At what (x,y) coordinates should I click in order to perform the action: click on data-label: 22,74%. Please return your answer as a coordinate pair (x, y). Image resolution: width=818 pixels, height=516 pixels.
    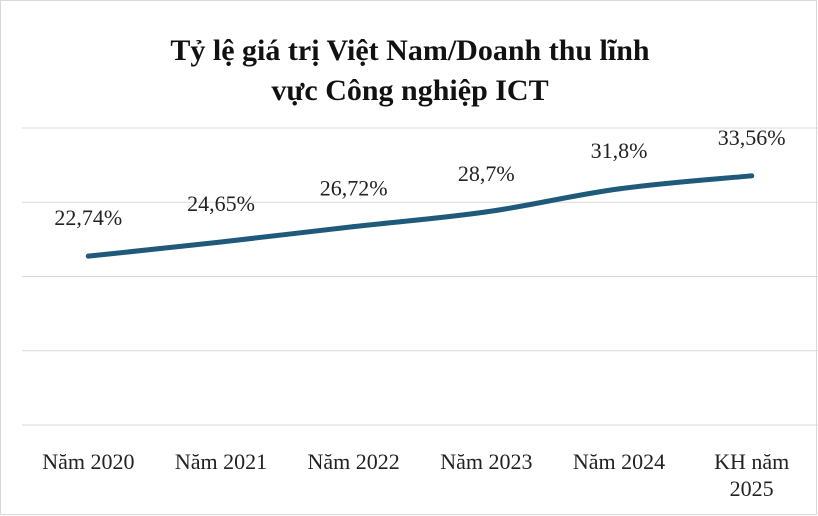
    Looking at the image, I should click on (88, 217).